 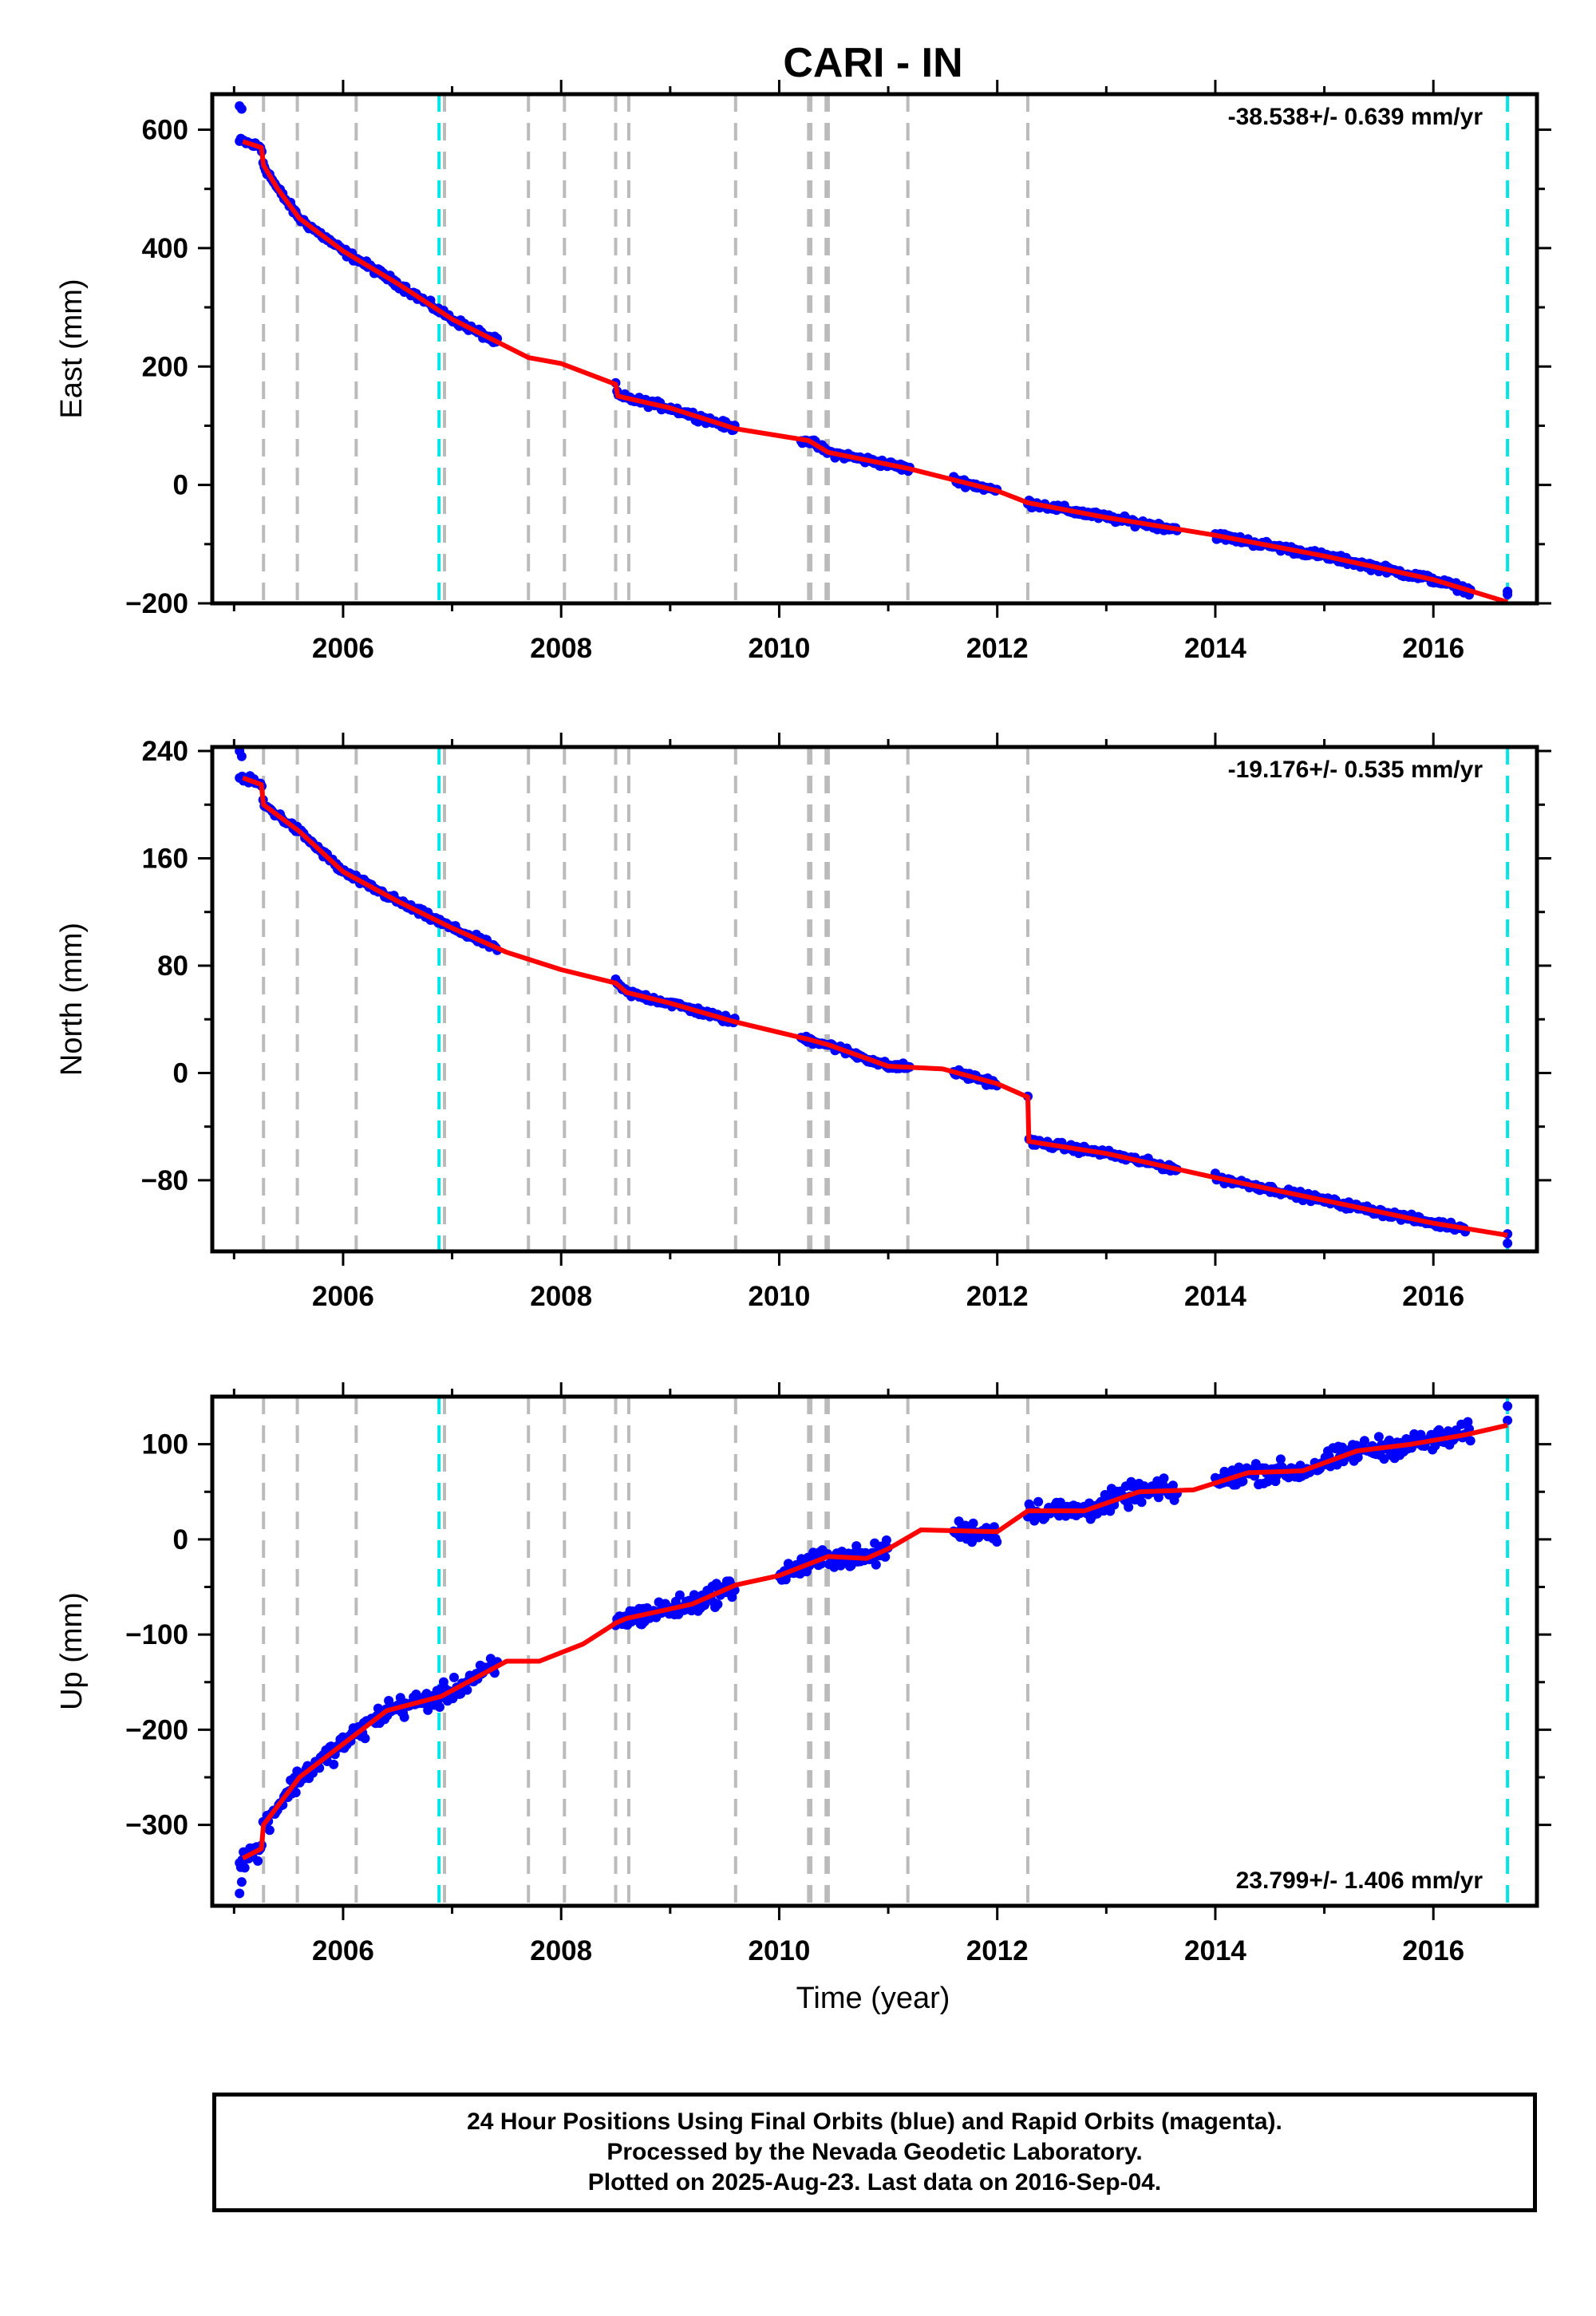 What do you see at coordinates (165, 751) in the screenshot?
I see `y-tick-label: 240` at bounding box center [165, 751].